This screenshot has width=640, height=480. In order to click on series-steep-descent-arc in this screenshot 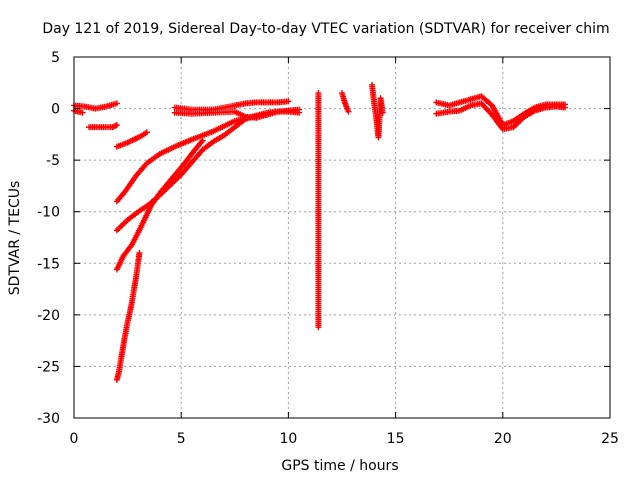, I will do `click(128, 316)`.